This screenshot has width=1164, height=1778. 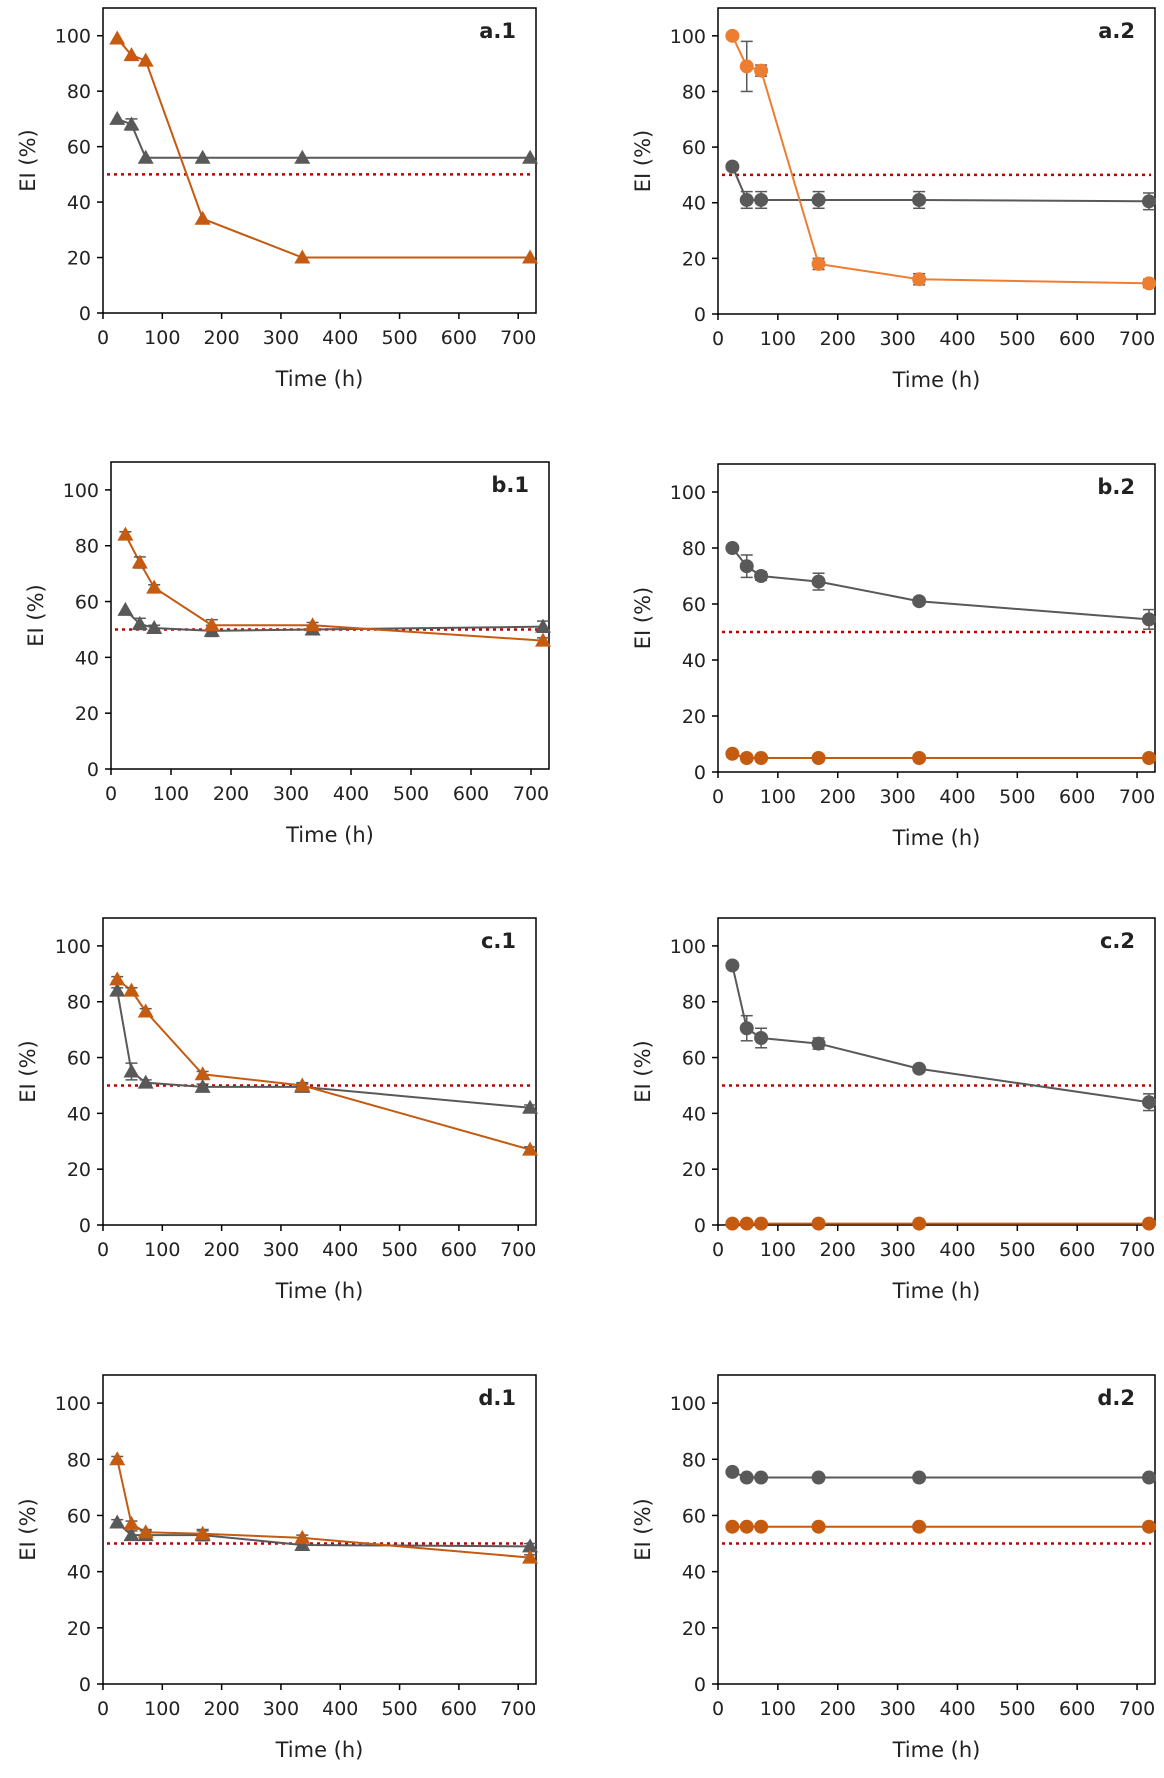 I want to click on plot-frame, so click(x=936, y=1071).